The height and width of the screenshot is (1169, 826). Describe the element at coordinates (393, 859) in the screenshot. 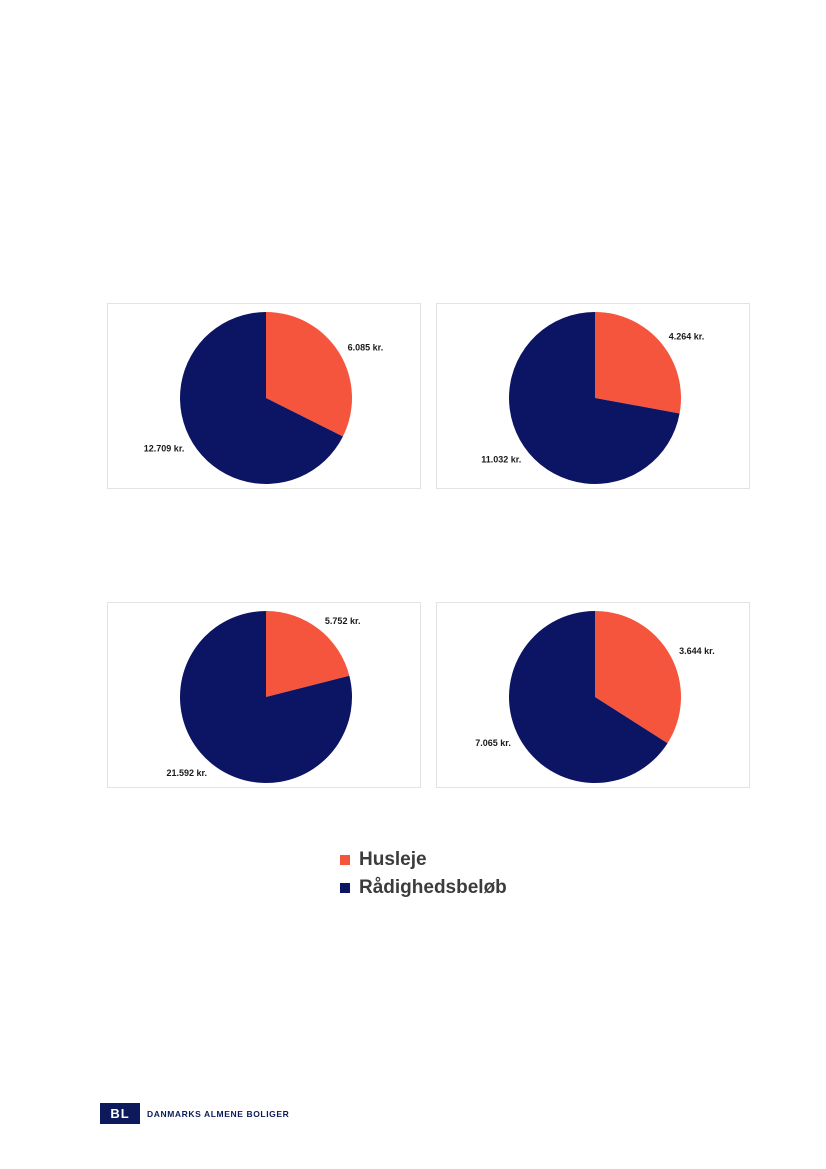

I see `legend-label: Husleje` at that location.